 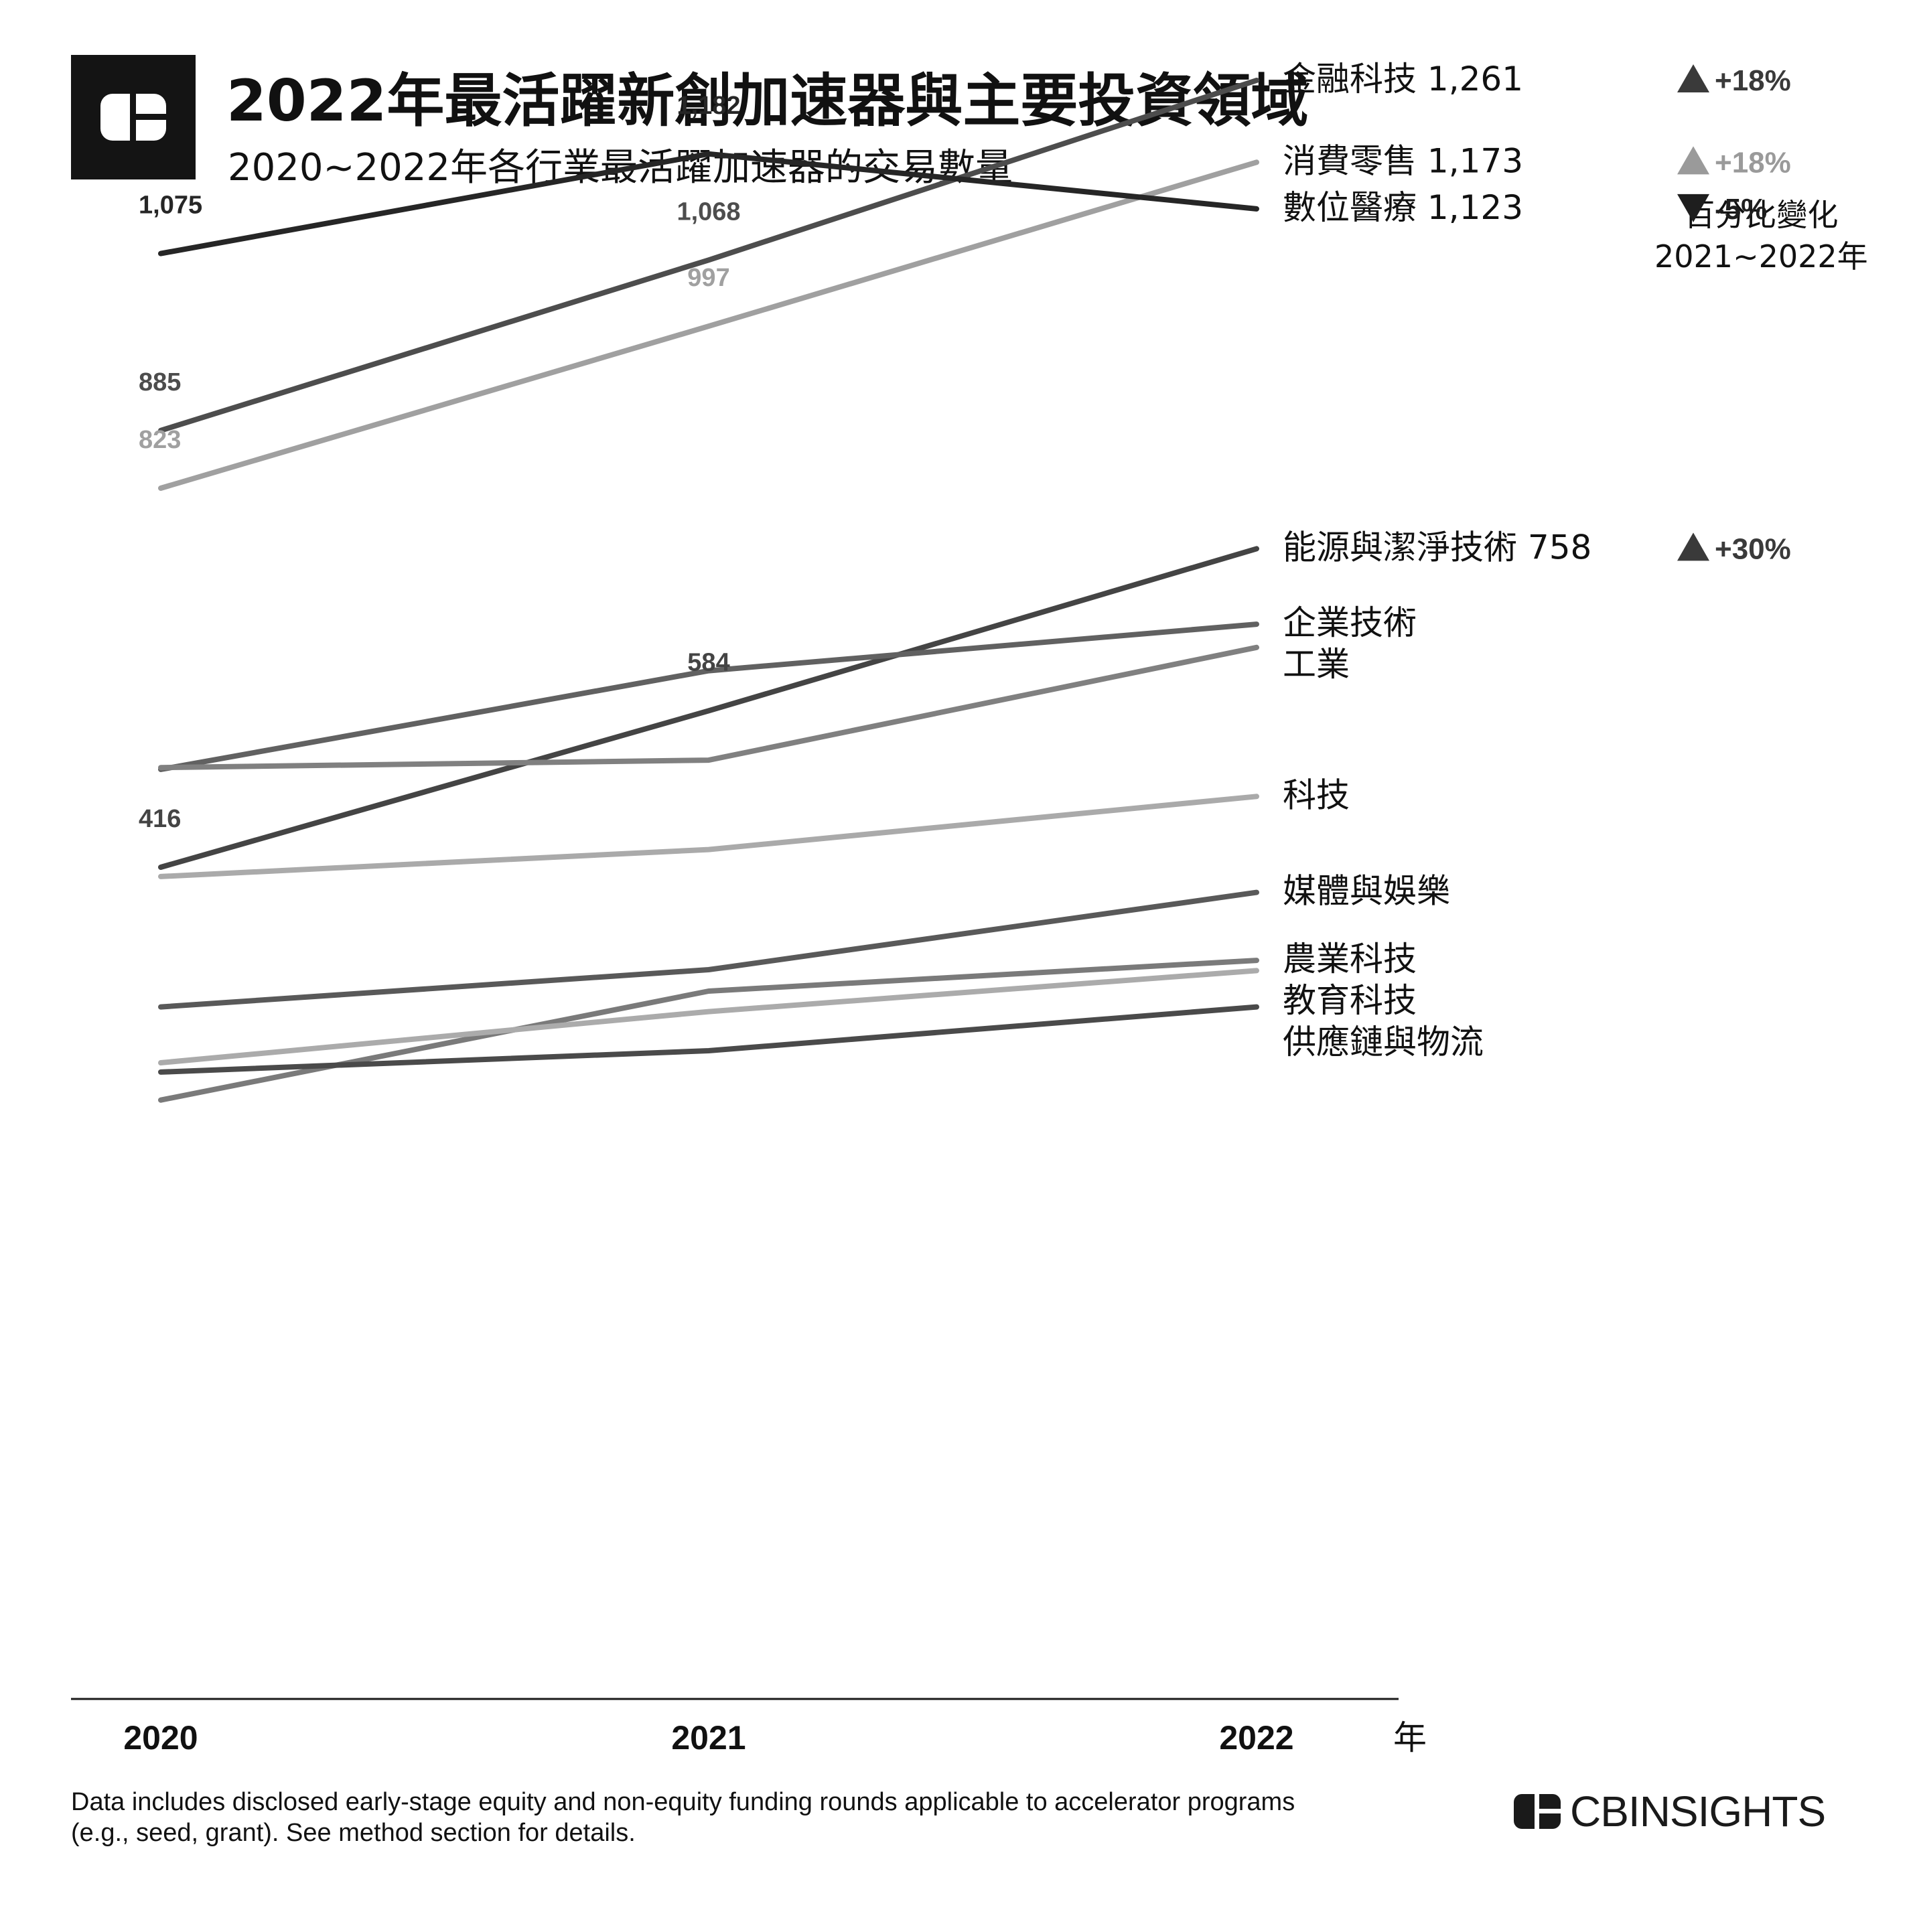 I want to click on series-end-label: 工業, so click(x=1316, y=664).